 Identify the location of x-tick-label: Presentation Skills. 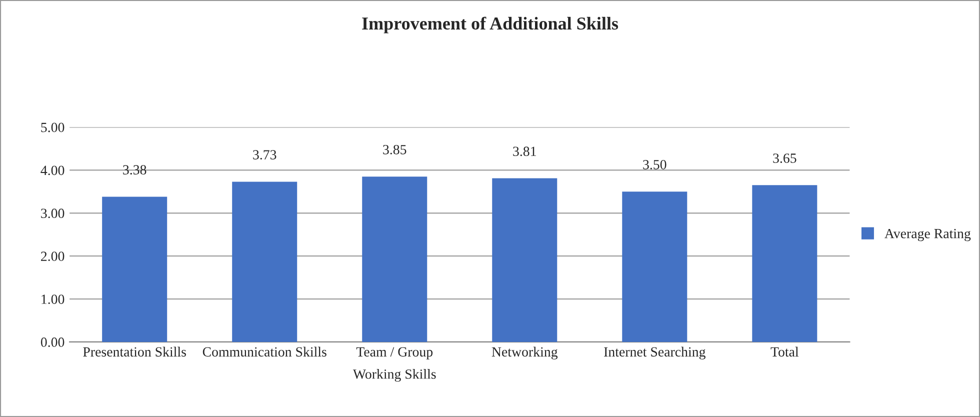
(134, 351).